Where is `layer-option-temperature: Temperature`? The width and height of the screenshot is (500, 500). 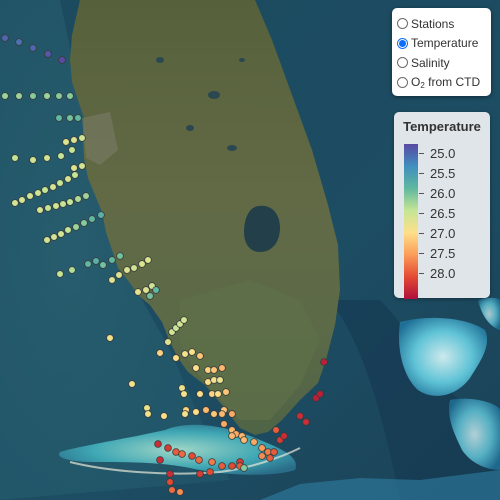 layer-option-temperature: Temperature is located at coordinates (442, 44).